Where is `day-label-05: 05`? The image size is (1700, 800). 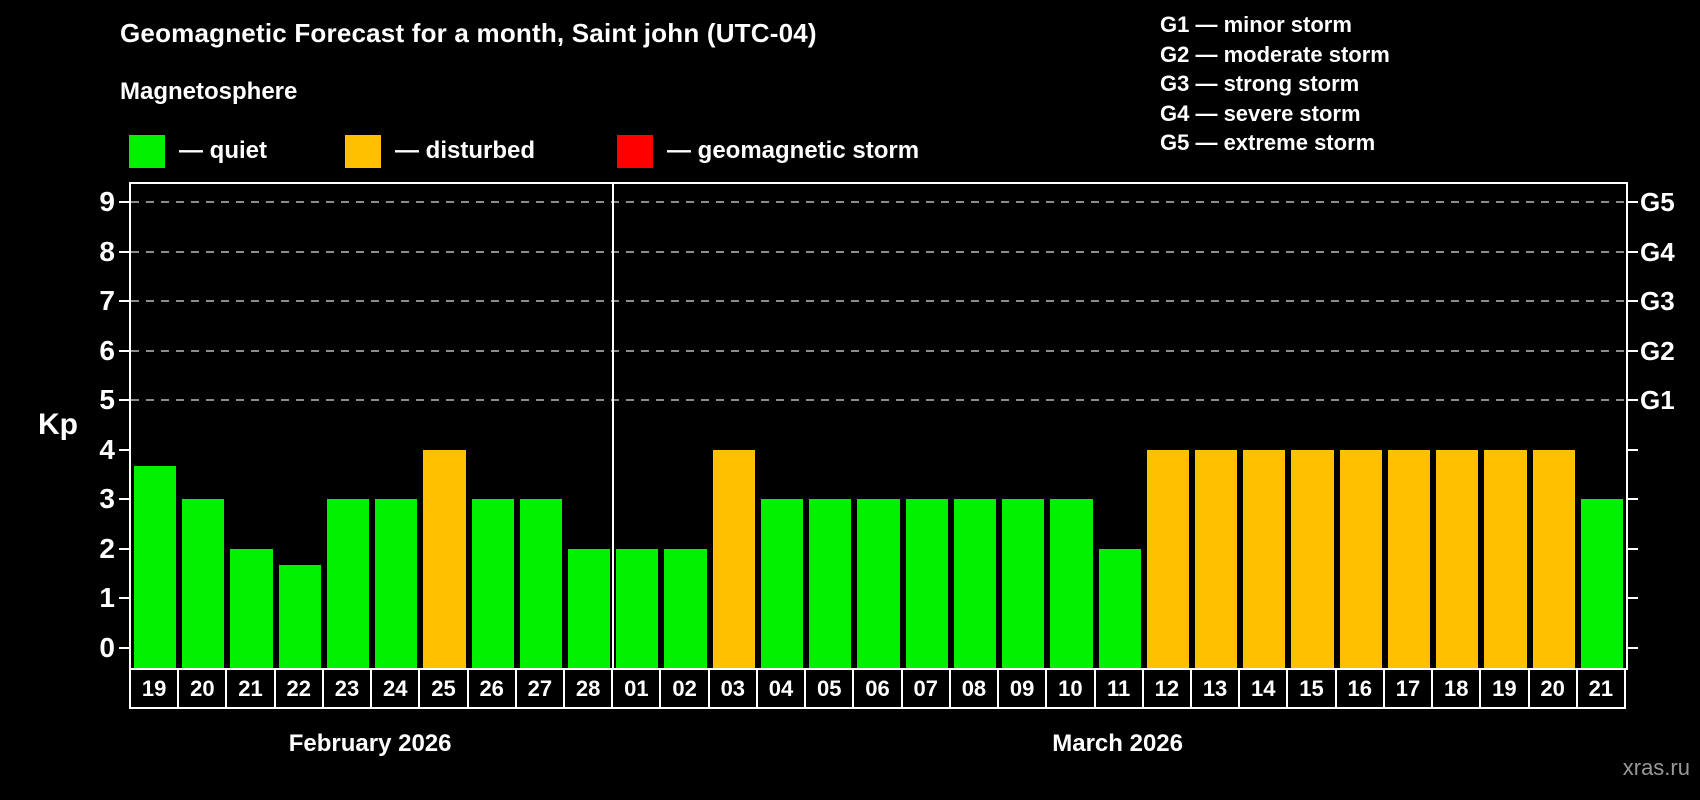 day-label-05: 05 is located at coordinates (829, 688).